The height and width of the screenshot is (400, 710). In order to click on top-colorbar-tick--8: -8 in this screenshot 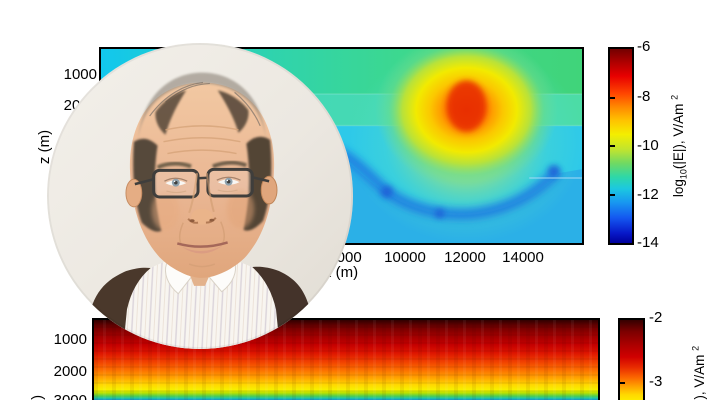, I will do `click(644, 96)`.